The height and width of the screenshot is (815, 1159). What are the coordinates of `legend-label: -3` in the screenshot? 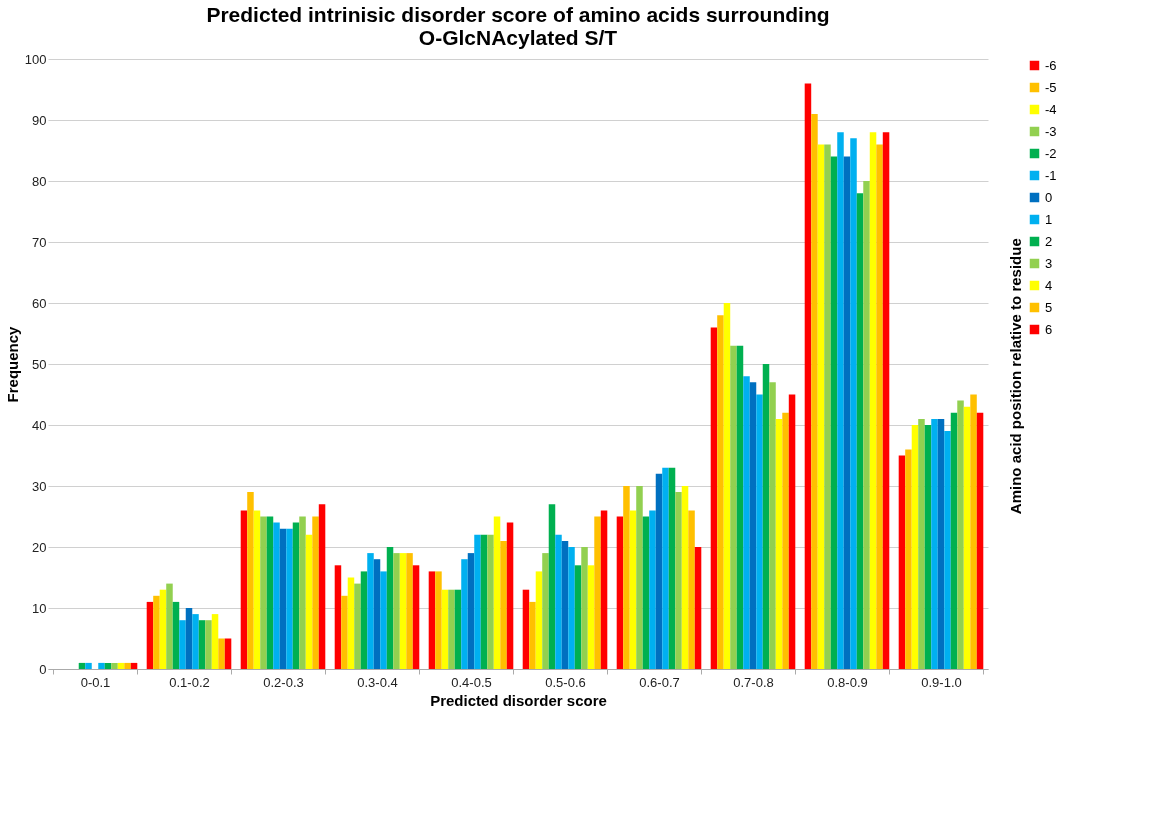 It's located at (1051, 131).